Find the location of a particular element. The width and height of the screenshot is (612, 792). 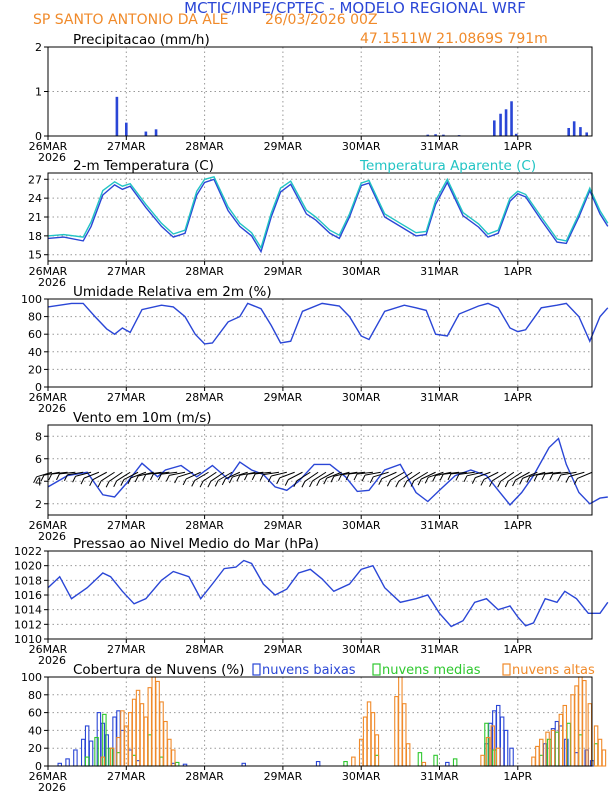

legend-swatch is located at coordinates (256, 669).